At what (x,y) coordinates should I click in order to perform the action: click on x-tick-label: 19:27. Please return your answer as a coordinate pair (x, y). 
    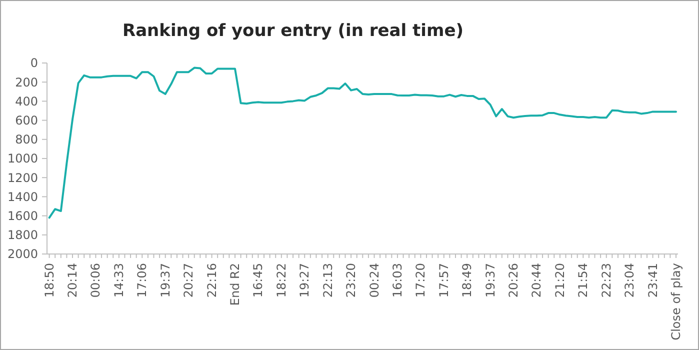
    Looking at the image, I should click on (305, 280).